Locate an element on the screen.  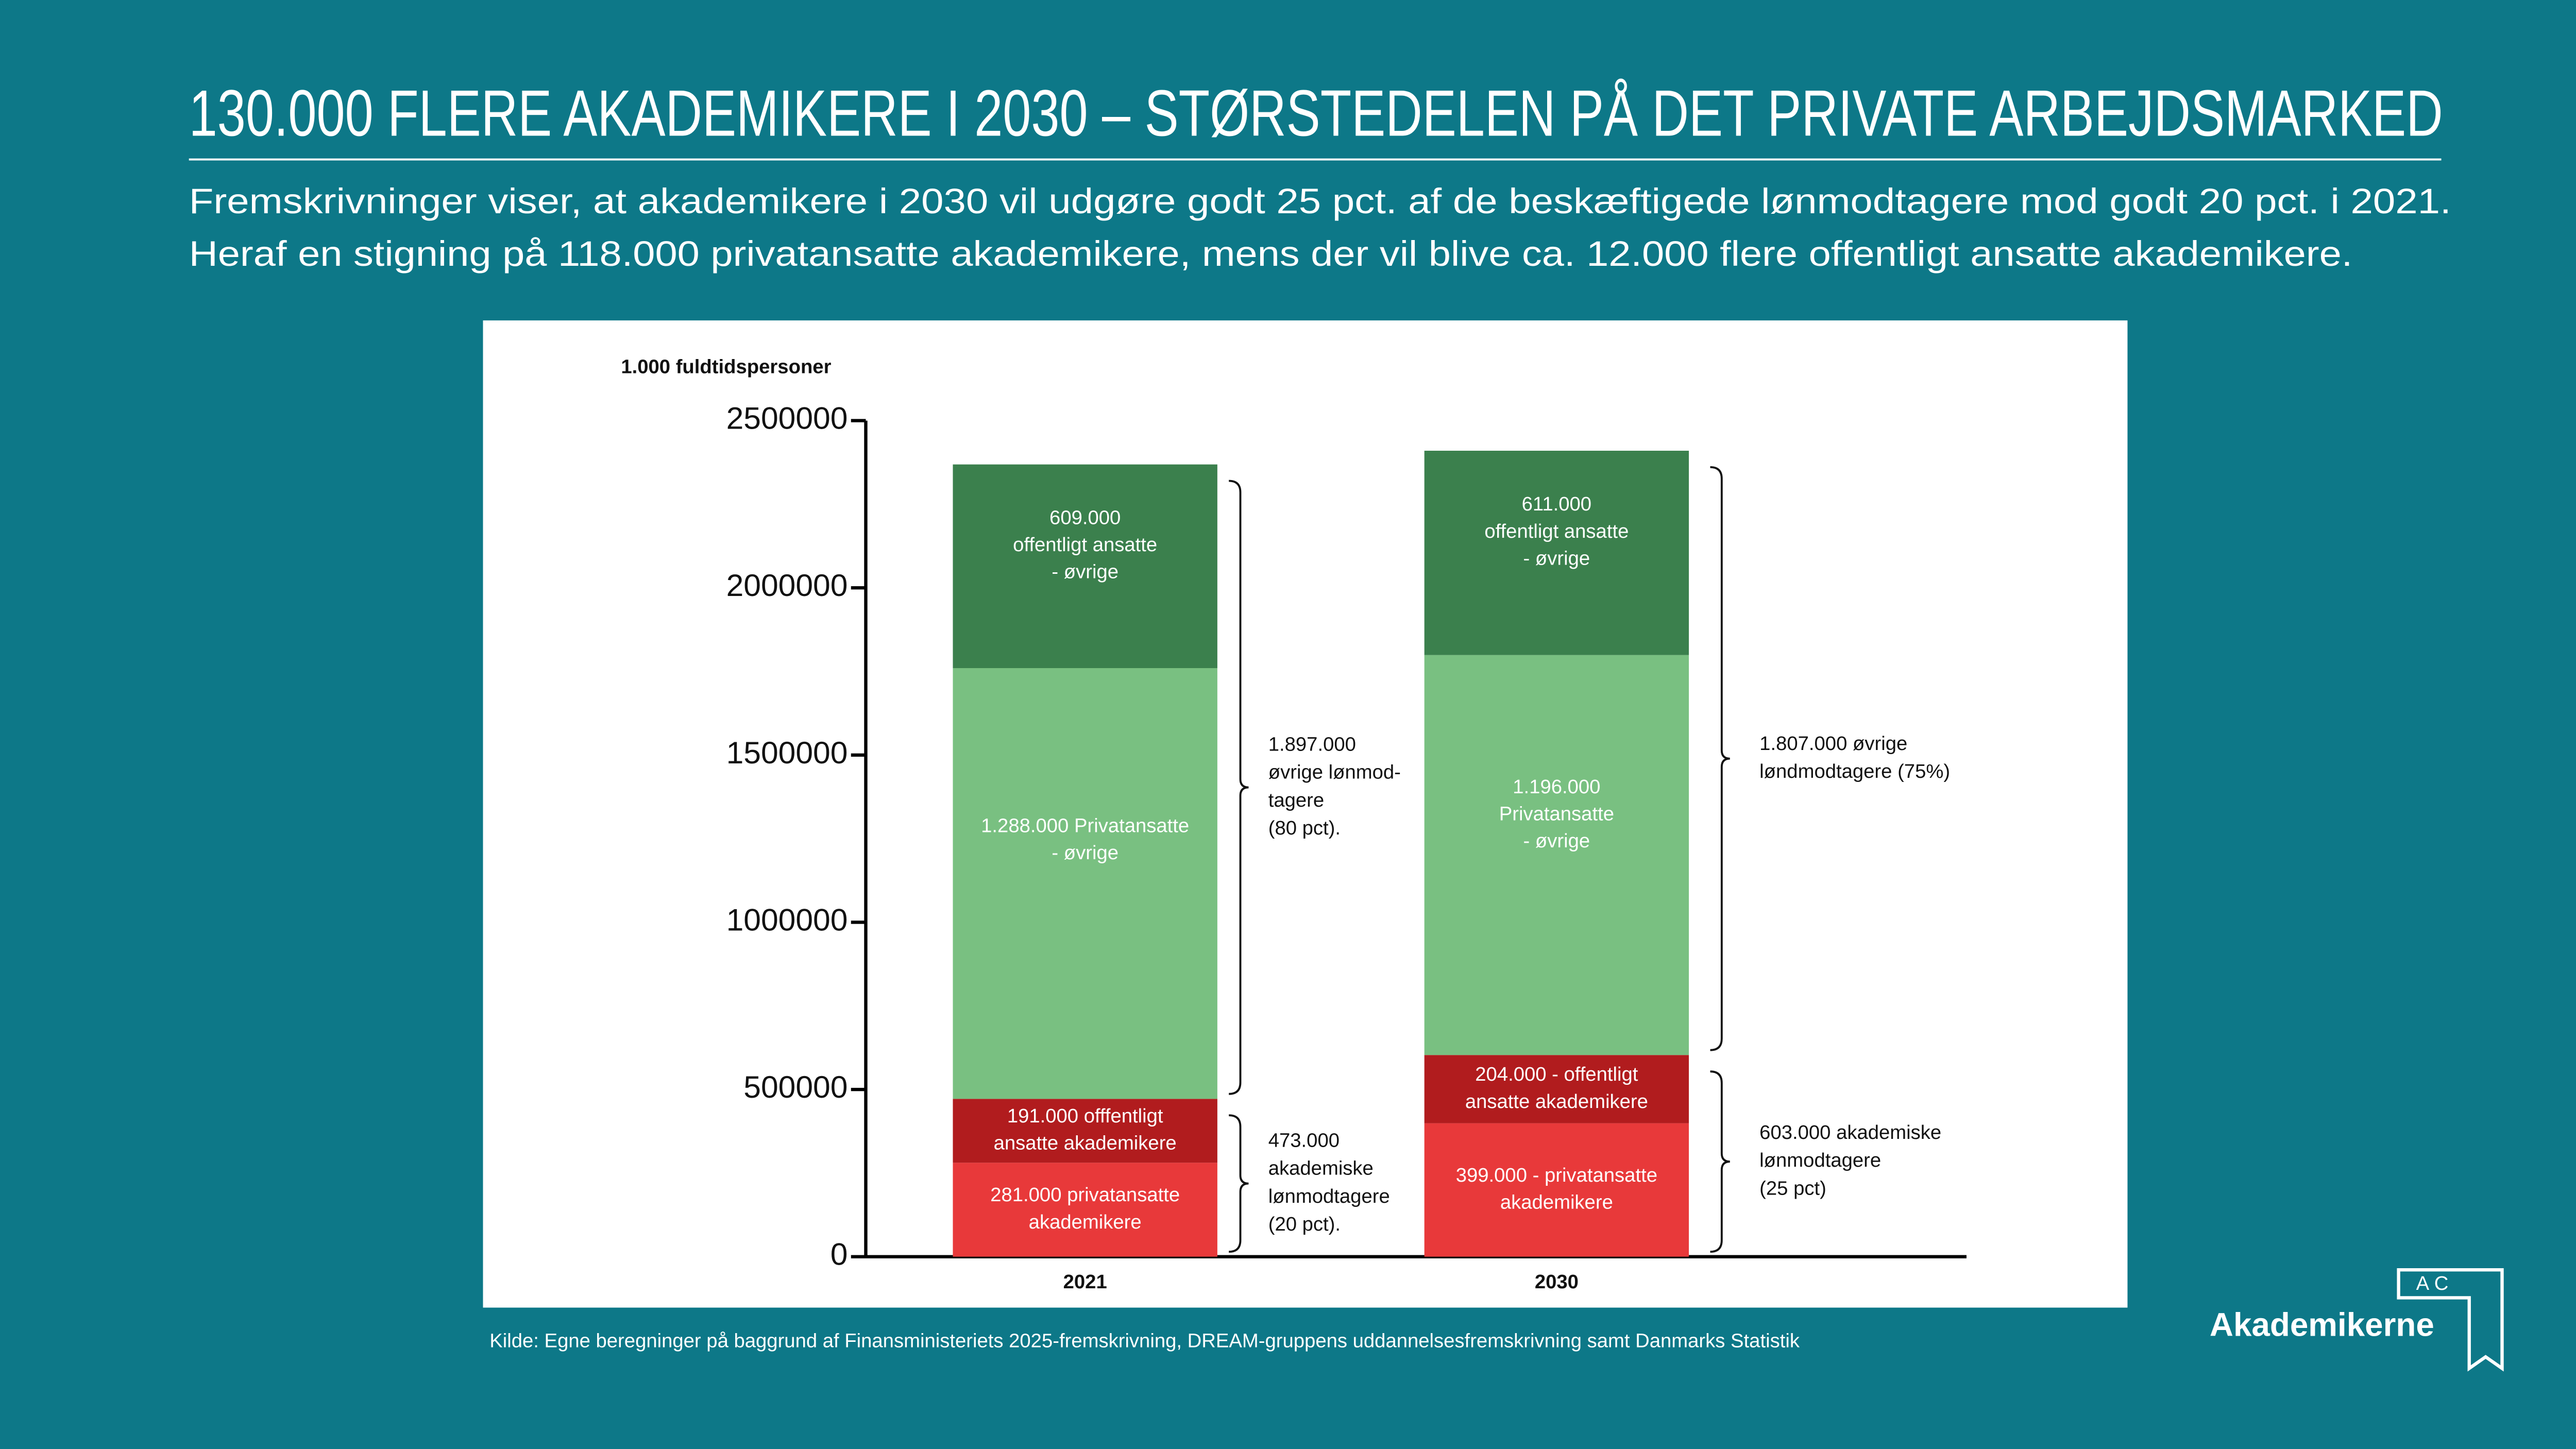
y-tick-label: 1500000 is located at coordinates (787, 753).